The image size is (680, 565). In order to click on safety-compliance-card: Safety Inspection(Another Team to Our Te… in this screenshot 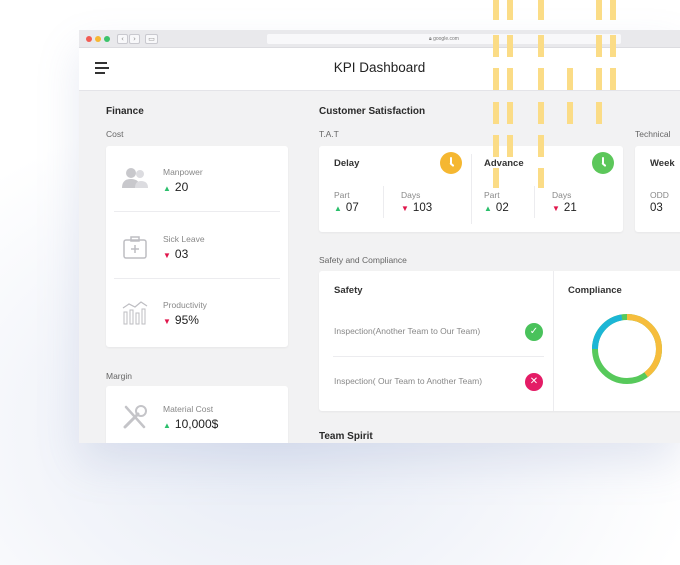, I will do `click(499, 341)`.